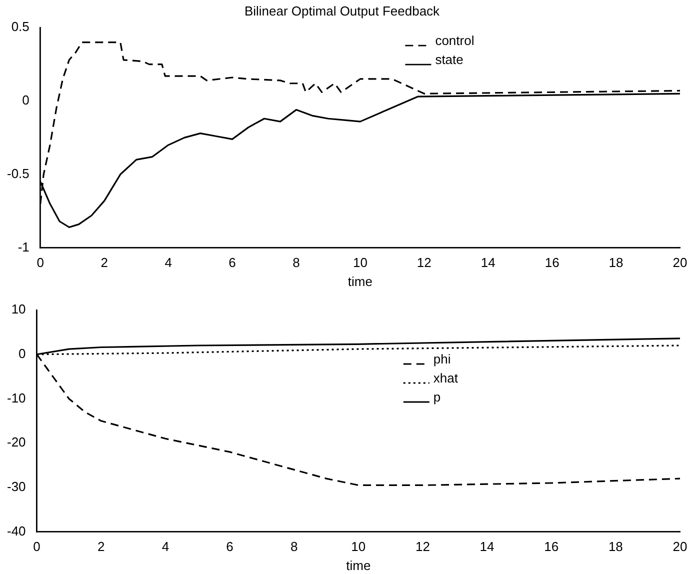 The height and width of the screenshot is (574, 694). I want to click on legend-label: state, so click(449, 60).